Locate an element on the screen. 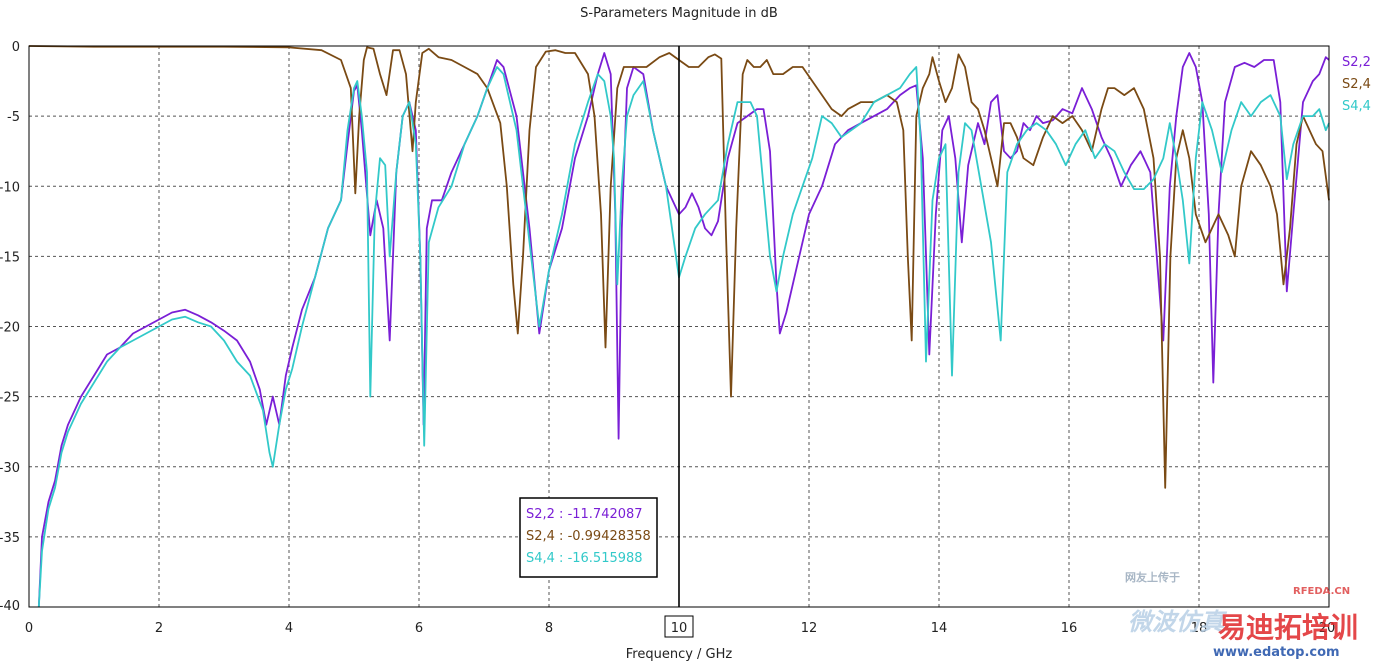 This screenshot has height=661, width=1375. frequency-marker-label: 10 is located at coordinates (679, 628).